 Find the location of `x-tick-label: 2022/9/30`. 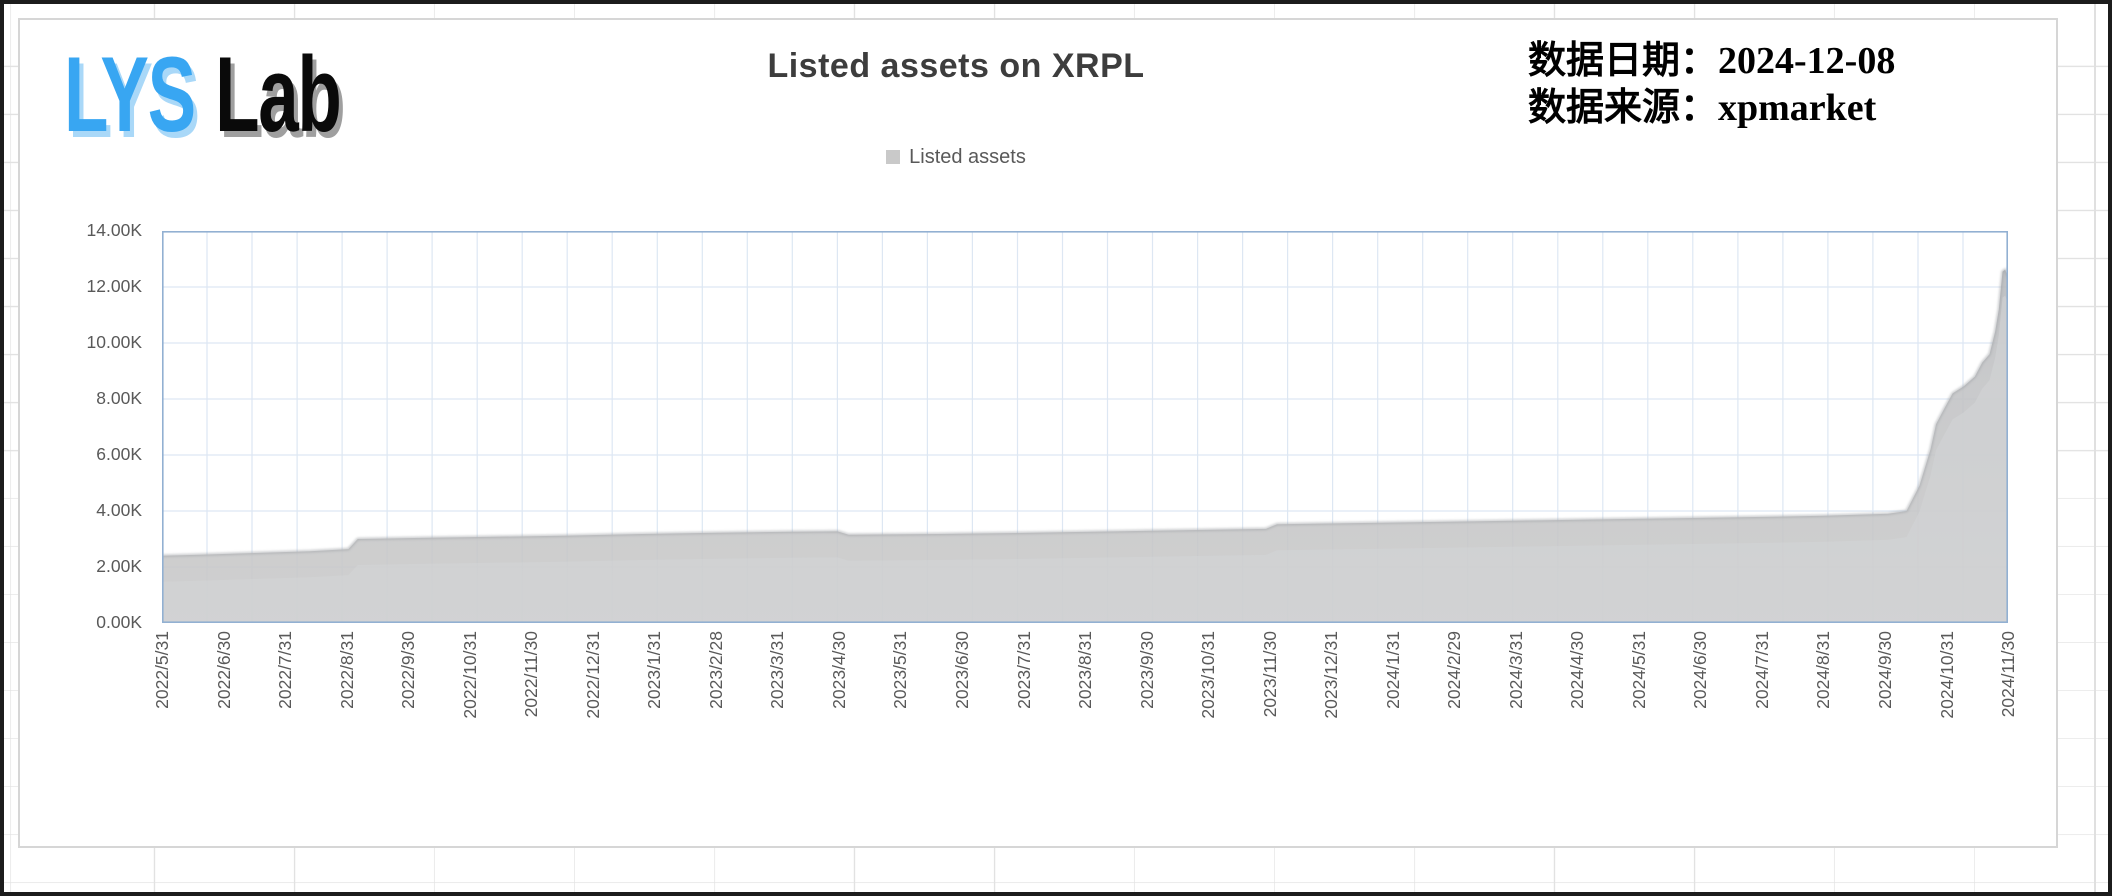

x-tick-label: 2022/9/30 is located at coordinates (408, 670).